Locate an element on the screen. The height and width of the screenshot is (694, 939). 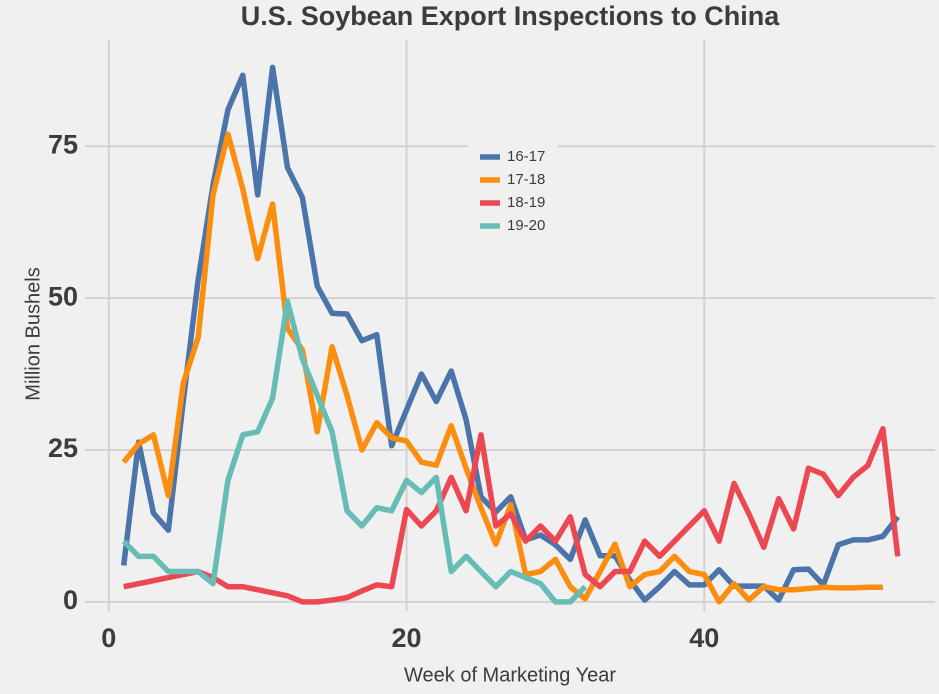
legend-label: 17-18 is located at coordinates (526, 179).